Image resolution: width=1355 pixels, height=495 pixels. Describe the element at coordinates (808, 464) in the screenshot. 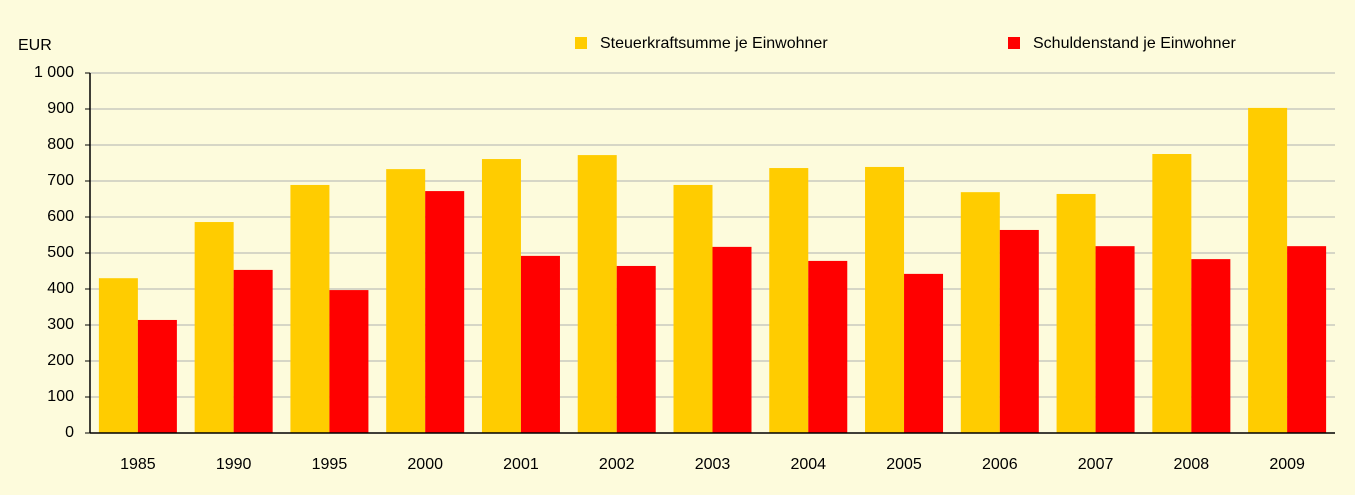

I see `x-tick-label: 2004` at that location.